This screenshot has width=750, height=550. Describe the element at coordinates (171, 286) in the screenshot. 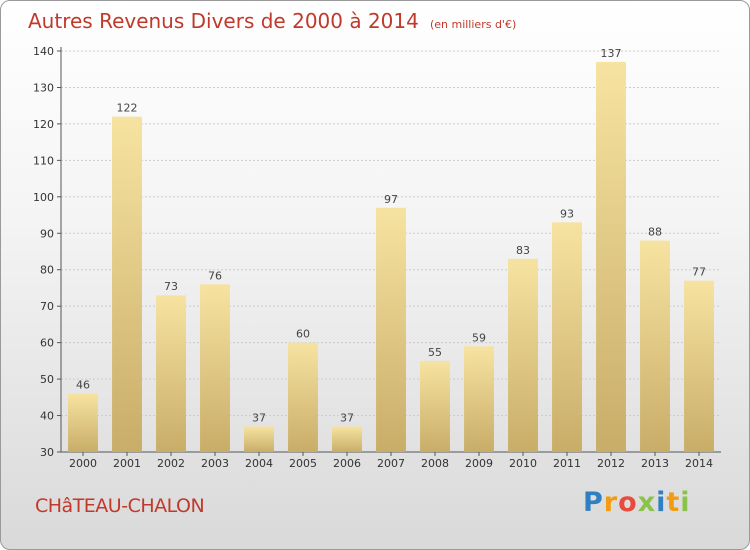

I see `data-label: 73` at that location.